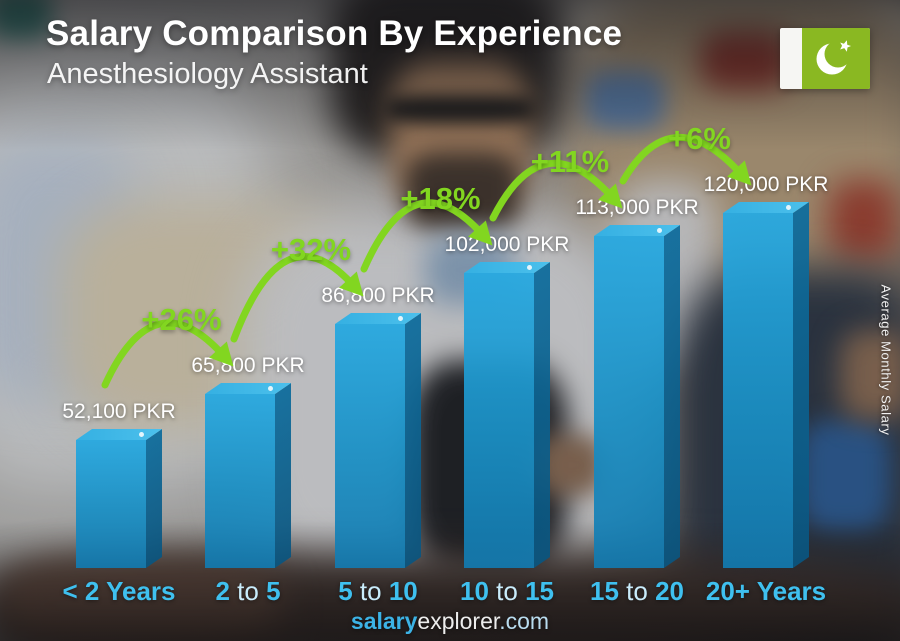 Image resolution: width=900 pixels, height=641 pixels. I want to click on category-label-segment: < 2 Years, so click(119, 591).